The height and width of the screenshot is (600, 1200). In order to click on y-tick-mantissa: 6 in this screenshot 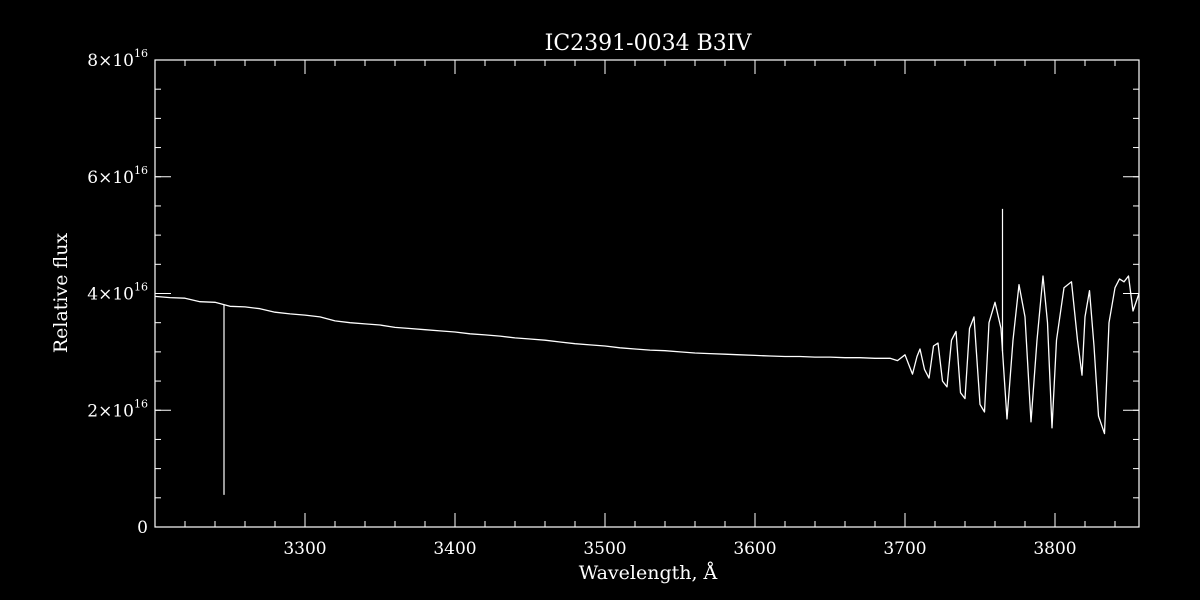, I will do `click(92, 178)`.